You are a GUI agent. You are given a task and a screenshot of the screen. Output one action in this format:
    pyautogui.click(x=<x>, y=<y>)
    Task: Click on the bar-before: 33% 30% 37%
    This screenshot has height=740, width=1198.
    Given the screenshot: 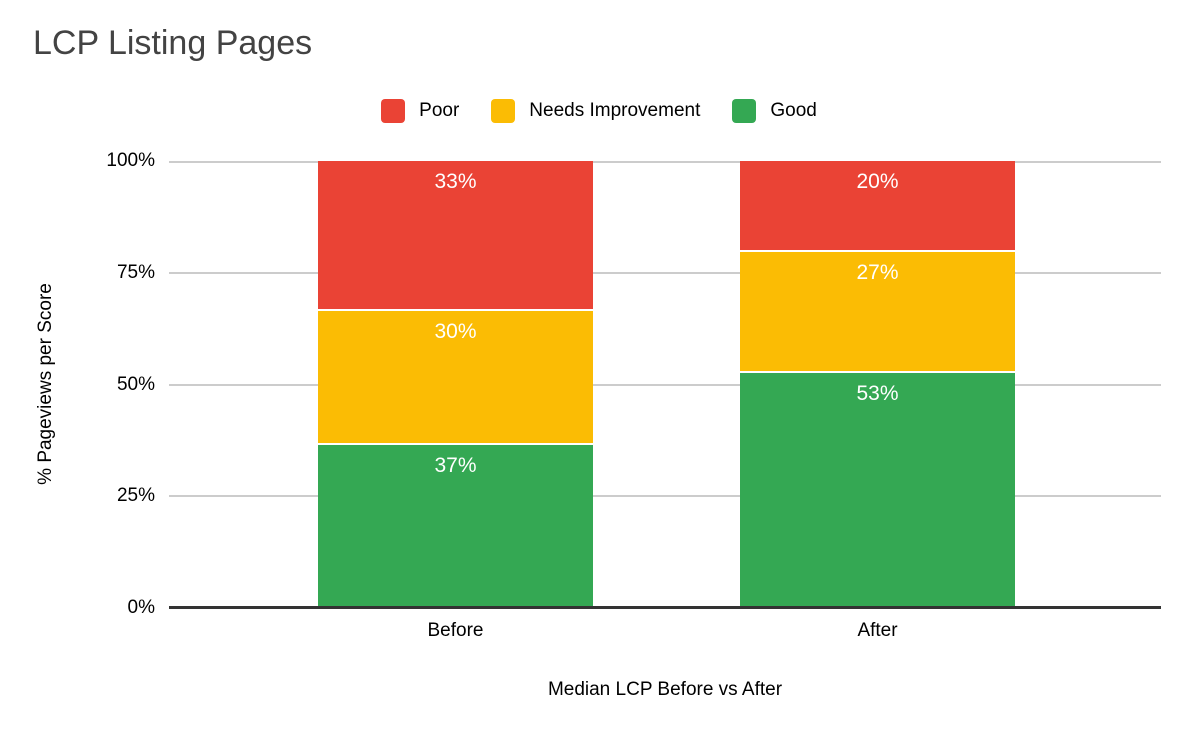 What is the action you would take?
    pyautogui.click(x=455, y=384)
    